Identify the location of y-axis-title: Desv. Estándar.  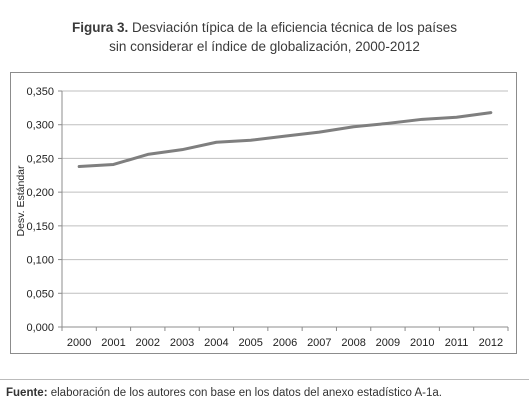
(21, 201).